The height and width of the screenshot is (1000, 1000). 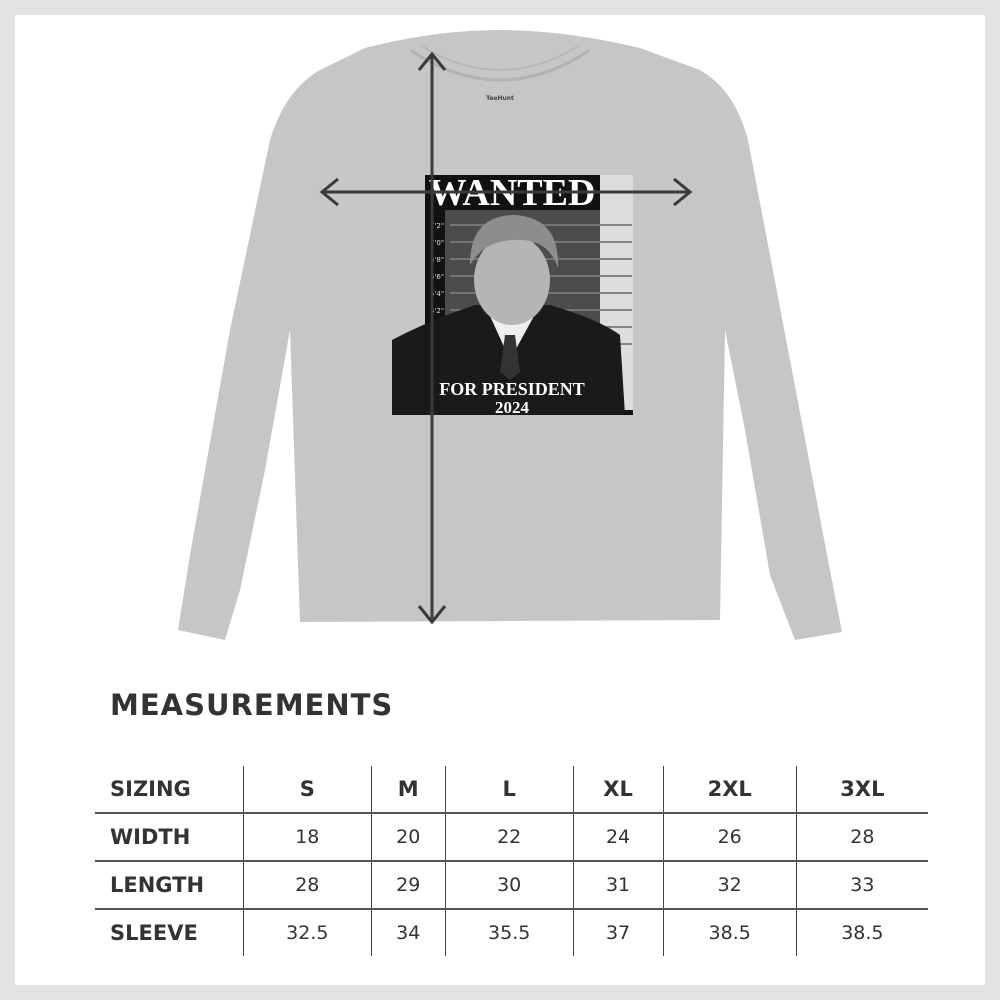 I want to click on svg-text: 6'4", so click(x=437, y=294).